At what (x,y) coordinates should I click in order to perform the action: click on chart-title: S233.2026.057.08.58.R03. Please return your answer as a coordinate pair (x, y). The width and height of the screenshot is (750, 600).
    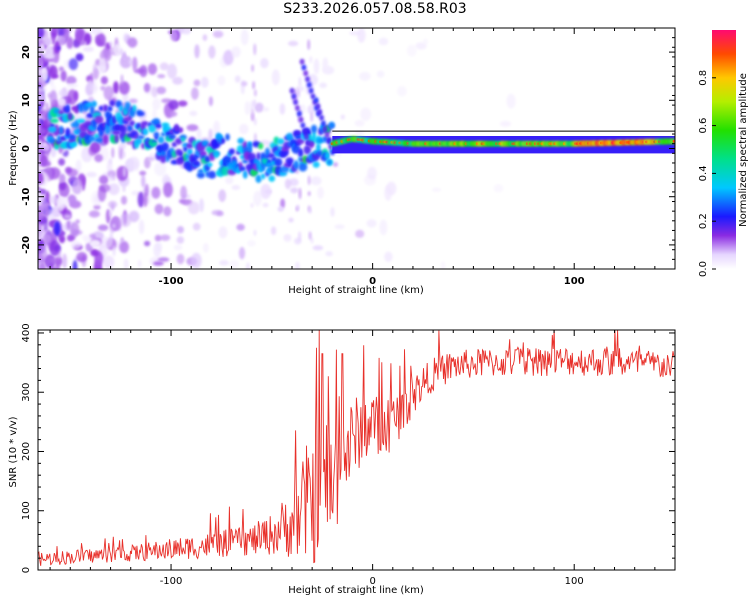
    Looking at the image, I should click on (375, 9).